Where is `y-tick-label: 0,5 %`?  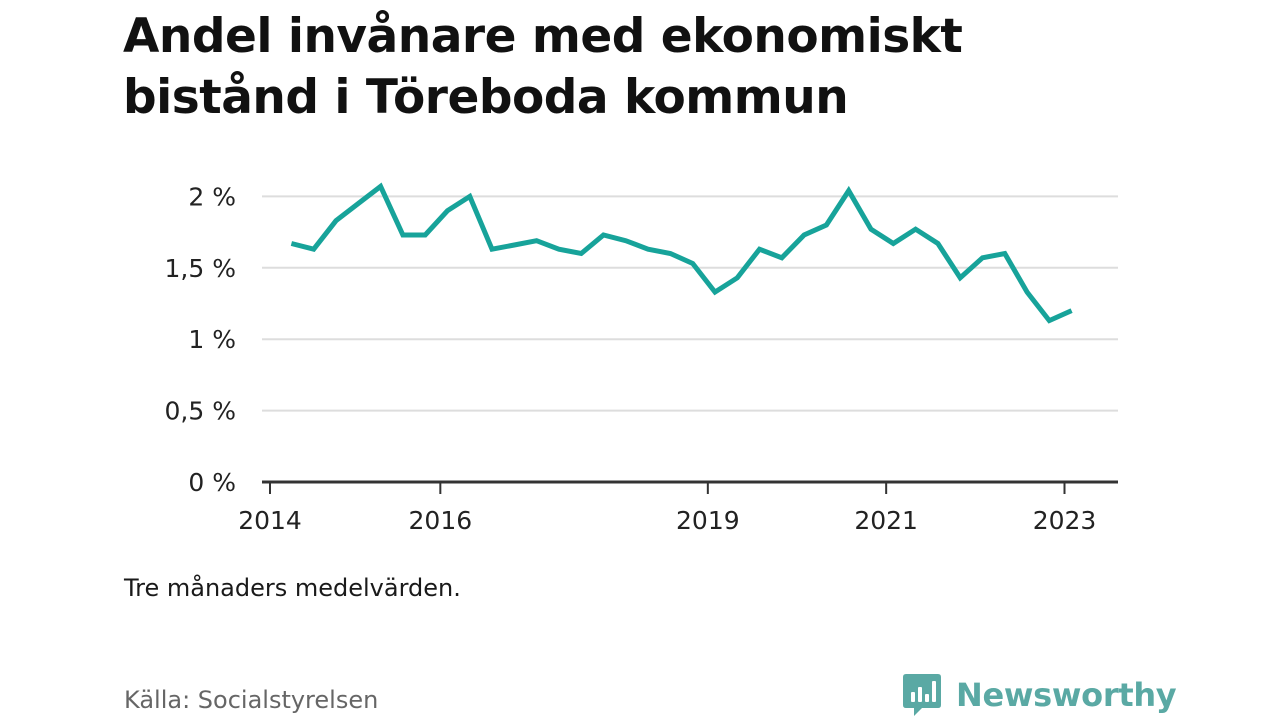 y-tick-label: 0,5 % is located at coordinates (200, 411).